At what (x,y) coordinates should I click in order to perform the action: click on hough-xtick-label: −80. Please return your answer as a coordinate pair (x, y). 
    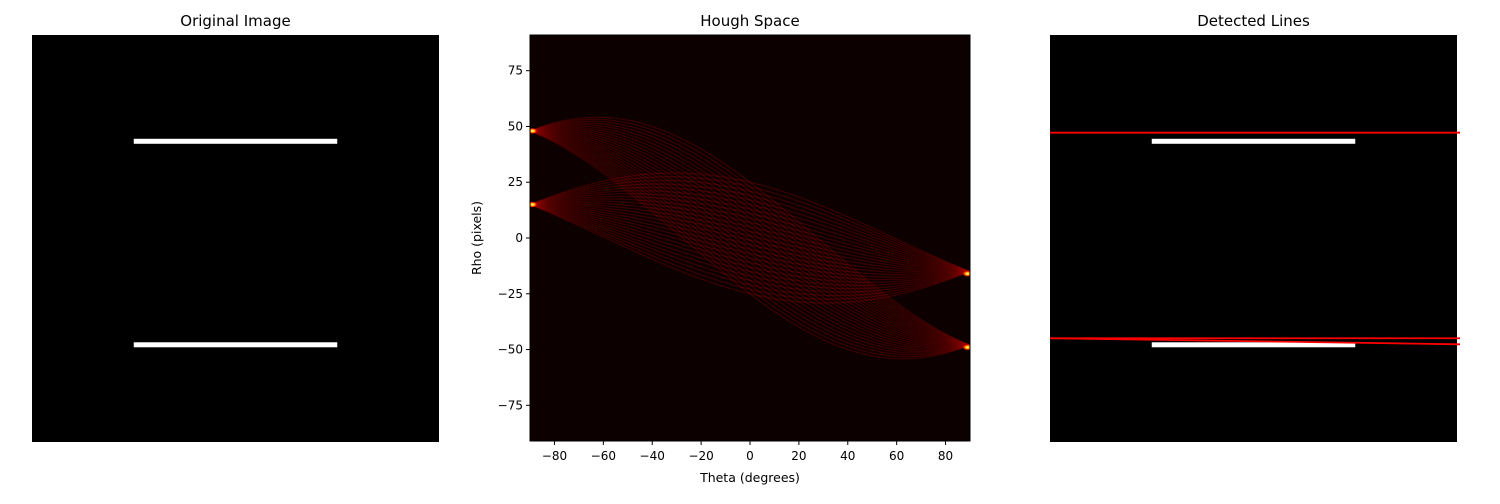
    Looking at the image, I should click on (554, 456).